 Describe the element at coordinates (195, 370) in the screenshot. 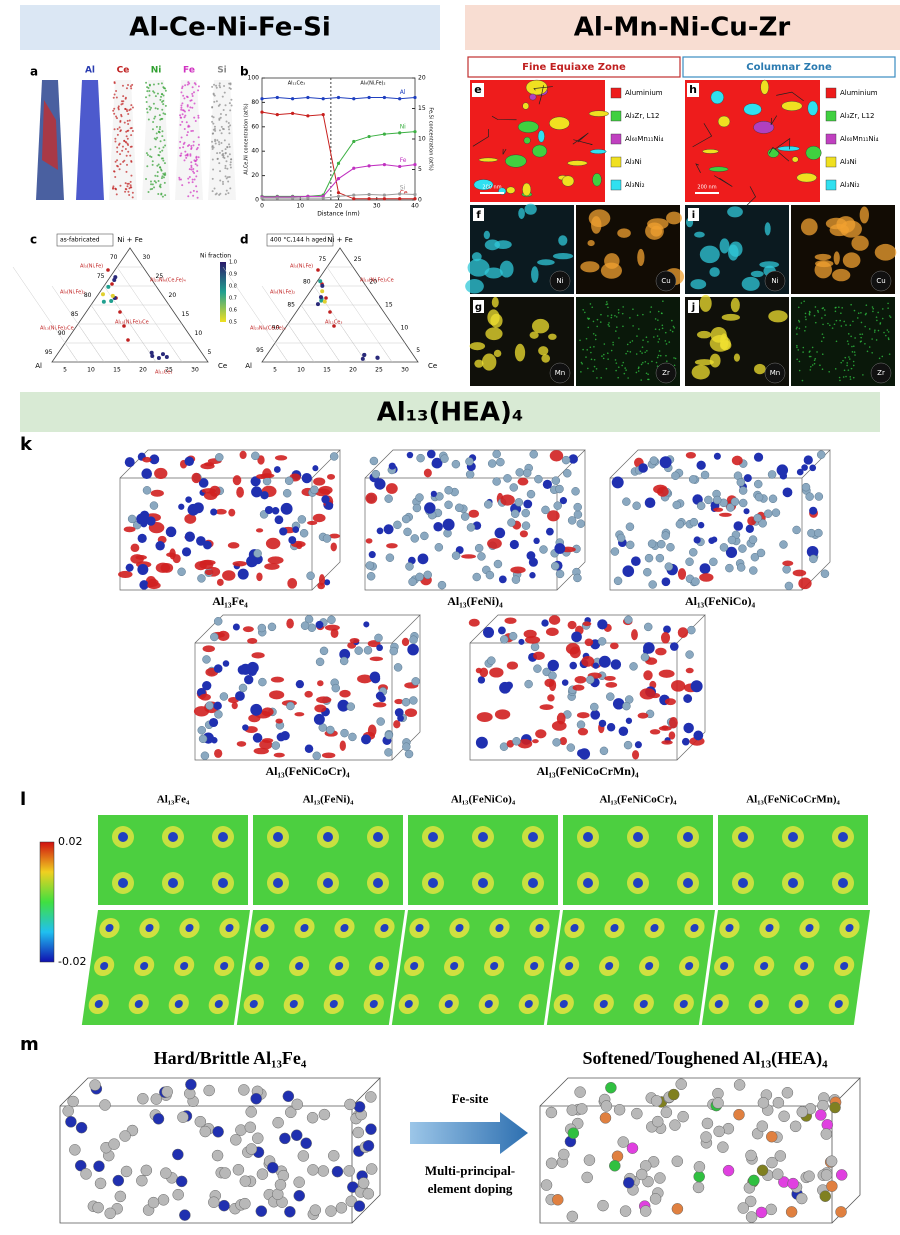

I see `ternary-tick: 30` at that location.